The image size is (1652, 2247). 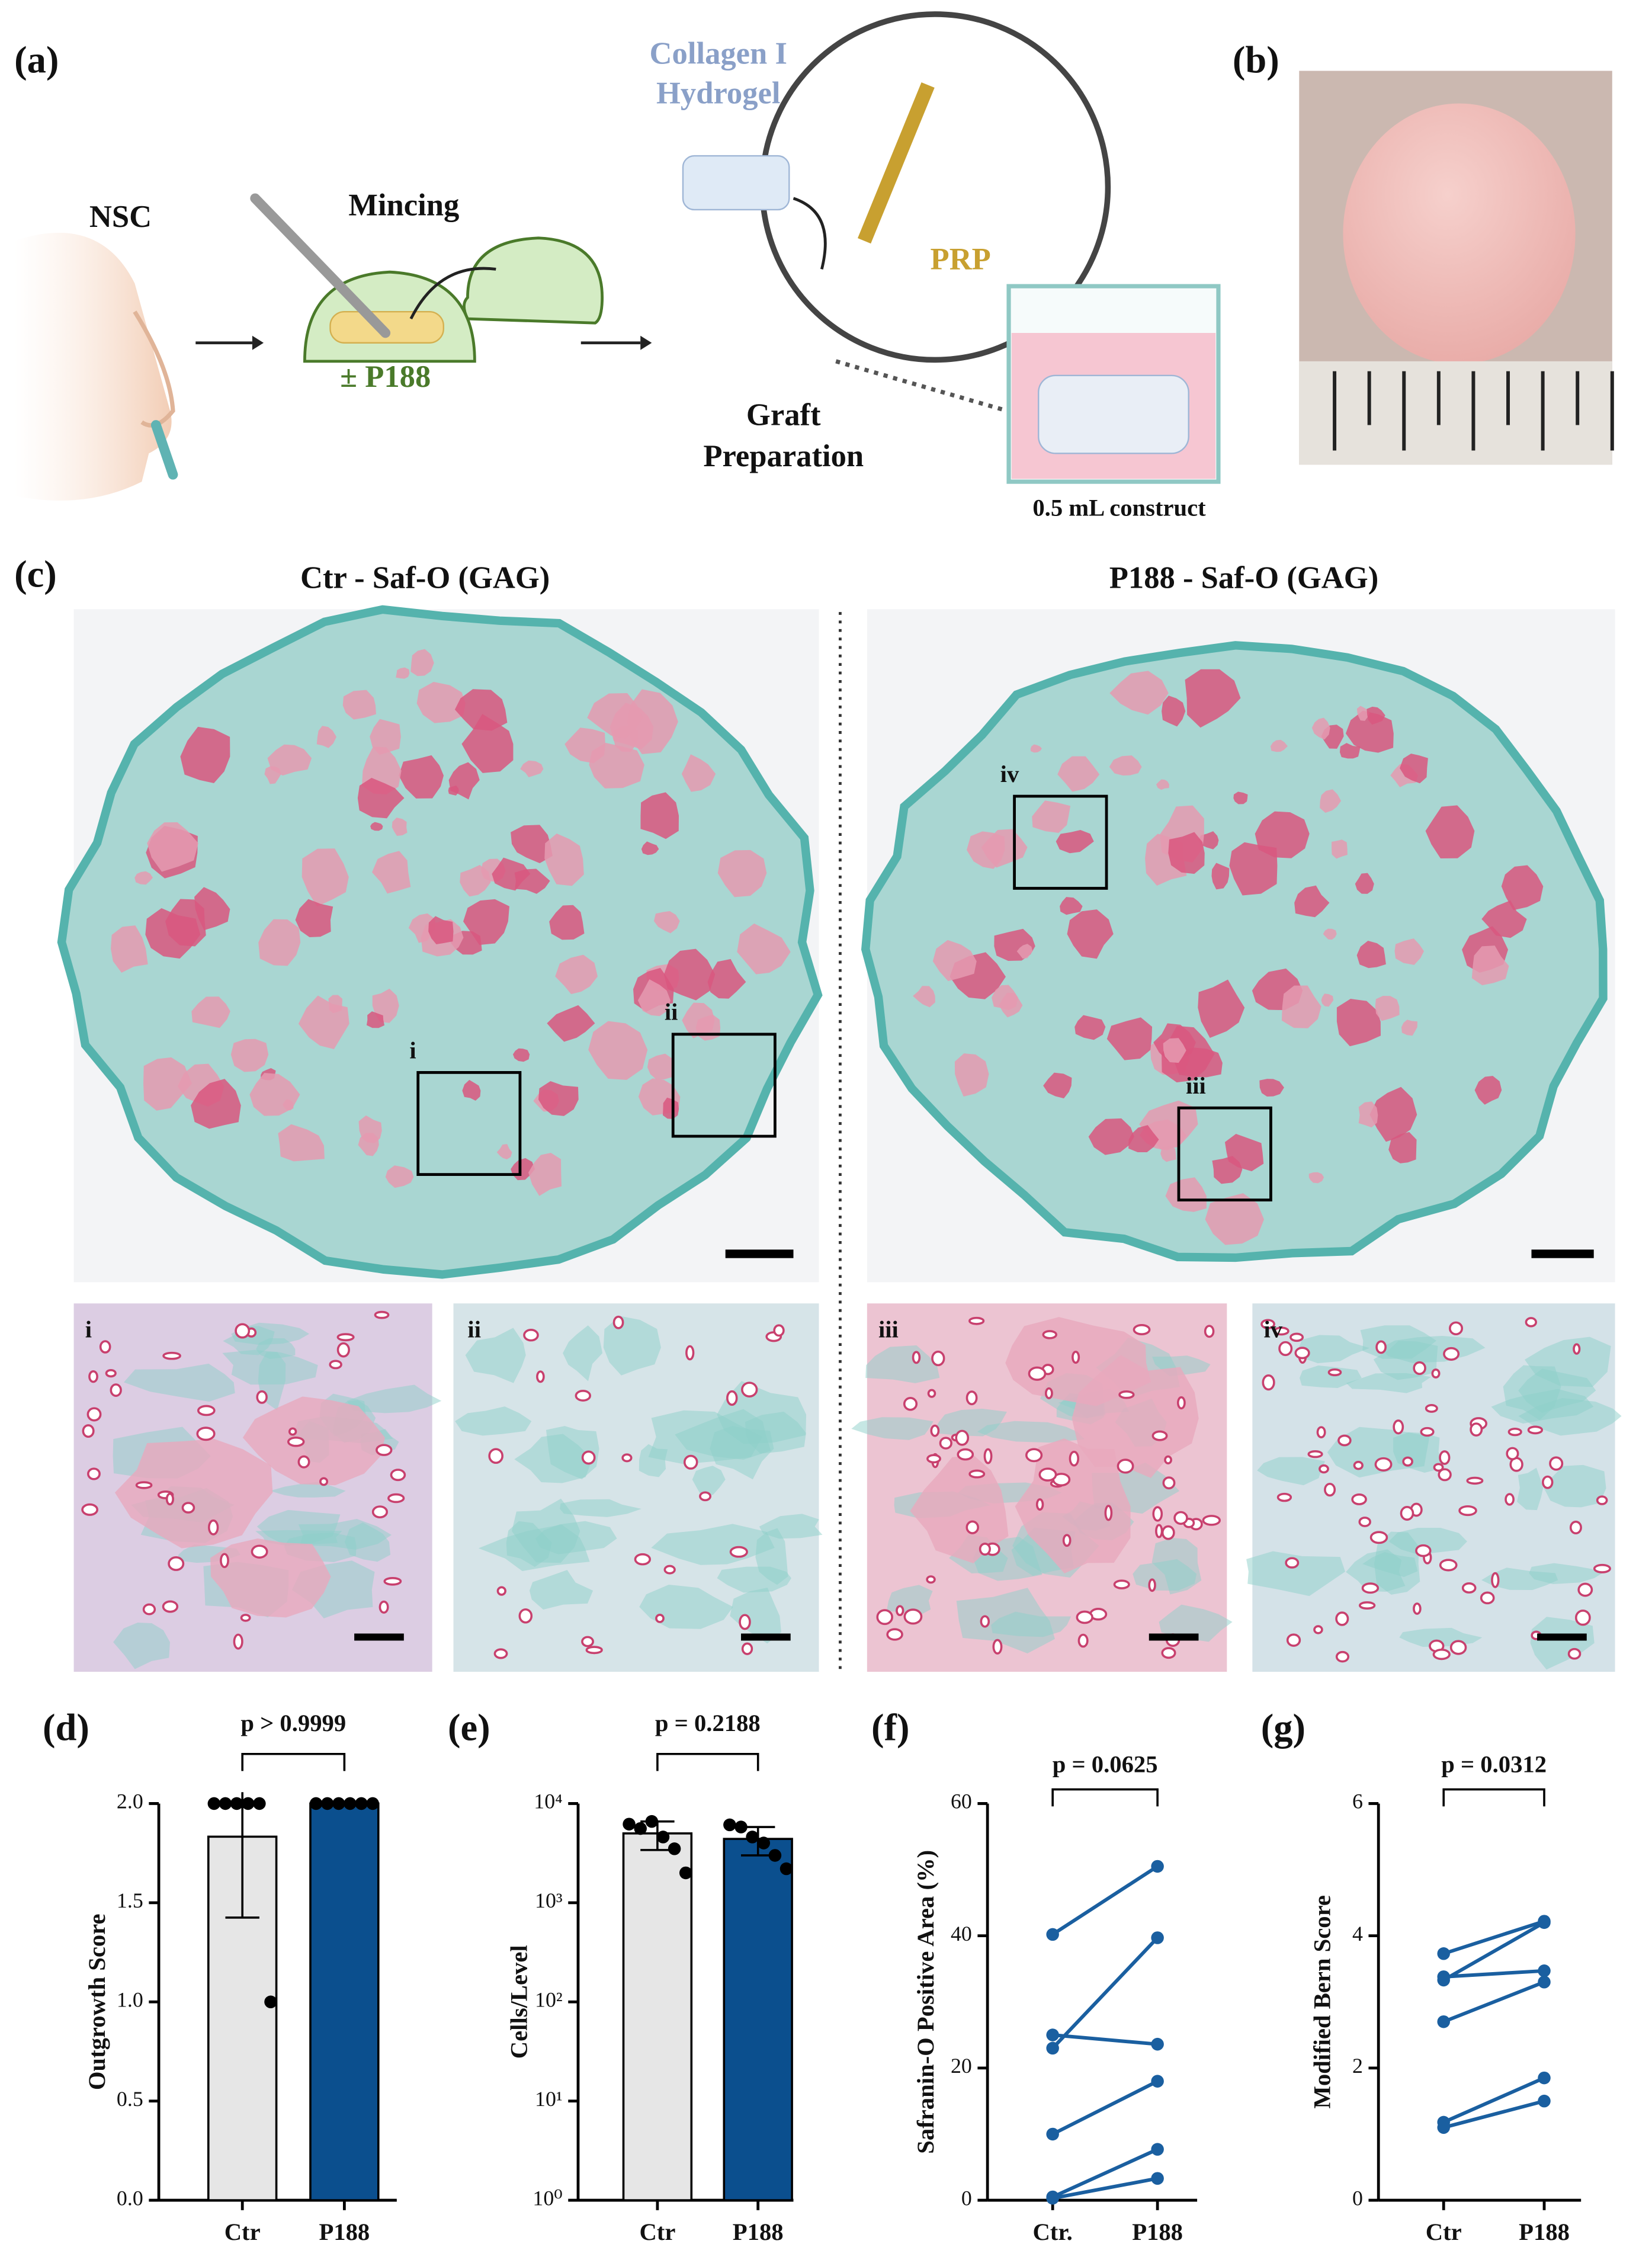 What do you see at coordinates (966, 2198) in the screenshot?
I see `y-tick-label: 0` at bounding box center [966, 2198].